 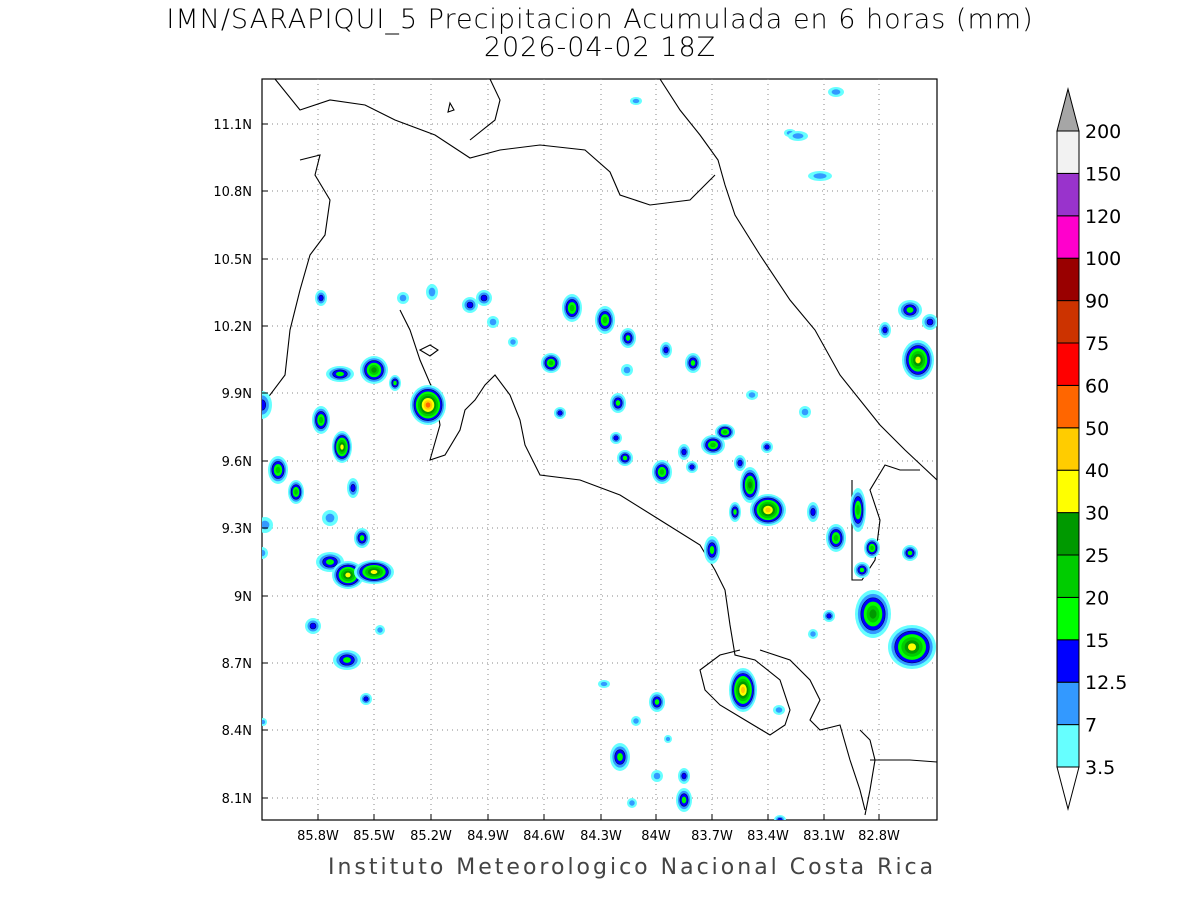 What do you see at coordinates (237, 799) in the screenshot?
I see `lat-tick-label: 8.1N` at bounding box center [237, 799].